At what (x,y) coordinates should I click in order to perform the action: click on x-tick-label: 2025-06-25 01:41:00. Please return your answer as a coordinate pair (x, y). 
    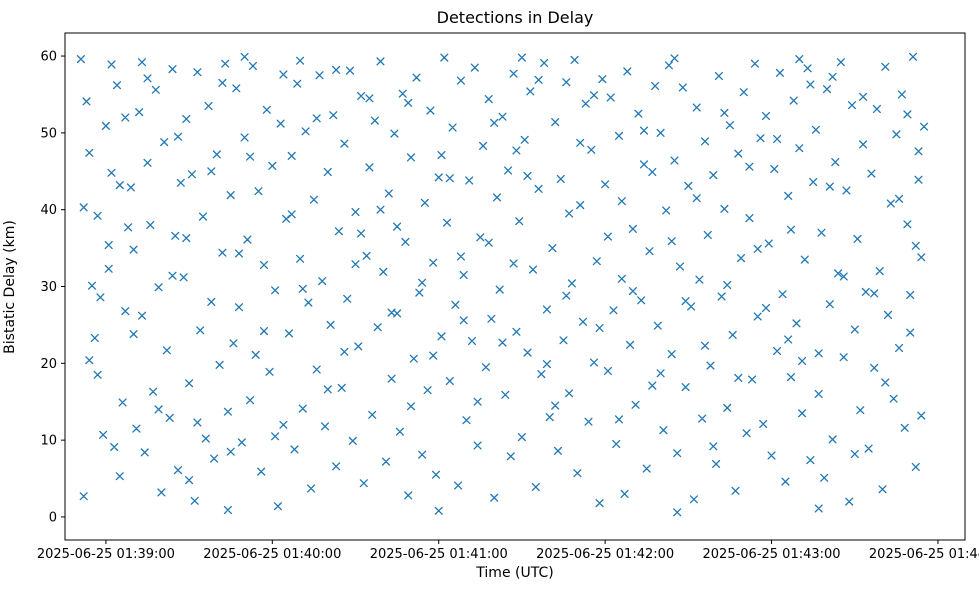
    Looking at the image, I should click on (439, 554).